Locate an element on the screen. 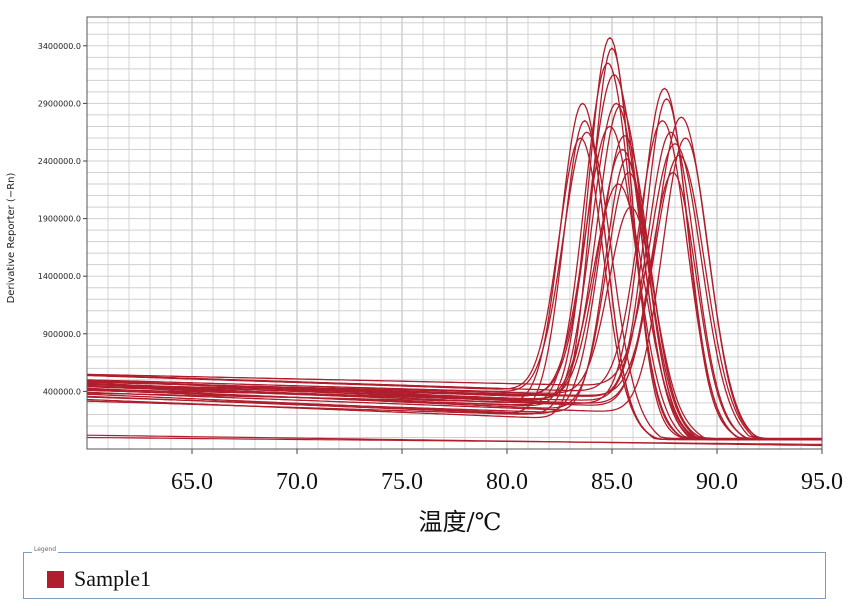  legend: Legend Sample1 is located at coordinates (424, 572).